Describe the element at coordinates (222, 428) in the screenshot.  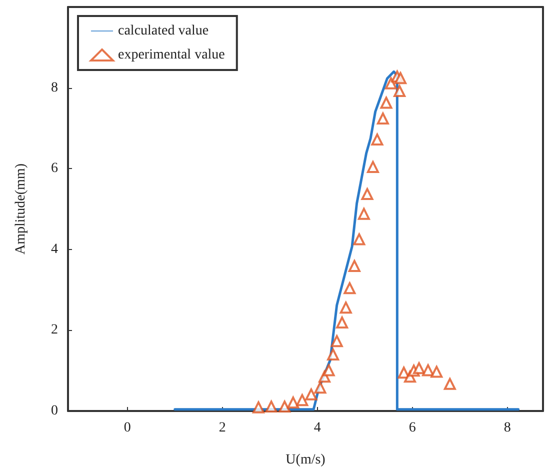
I see `x-tick-label: 2` at that location.